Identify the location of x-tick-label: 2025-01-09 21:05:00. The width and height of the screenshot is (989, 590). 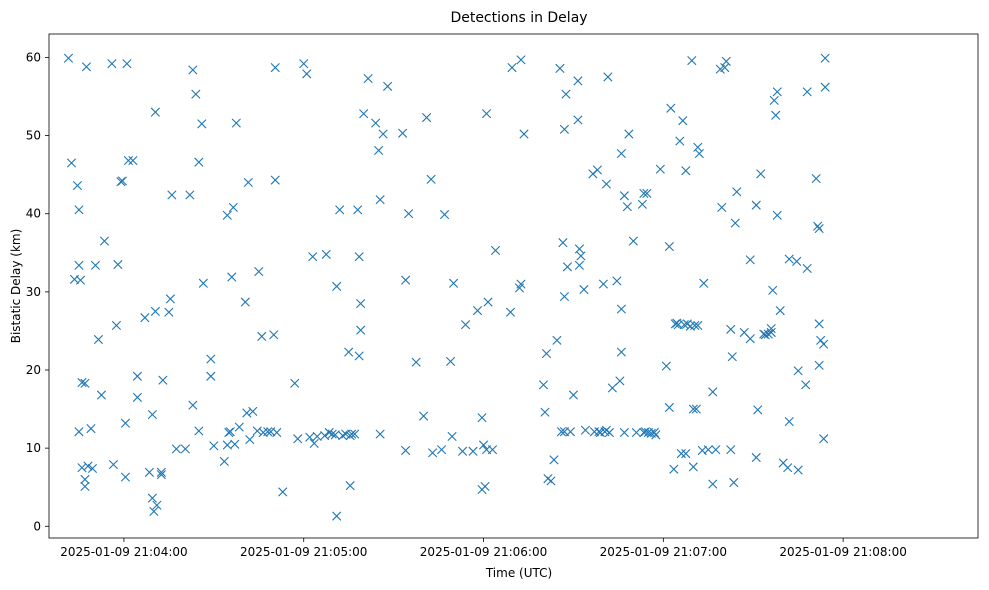
(303, 552).